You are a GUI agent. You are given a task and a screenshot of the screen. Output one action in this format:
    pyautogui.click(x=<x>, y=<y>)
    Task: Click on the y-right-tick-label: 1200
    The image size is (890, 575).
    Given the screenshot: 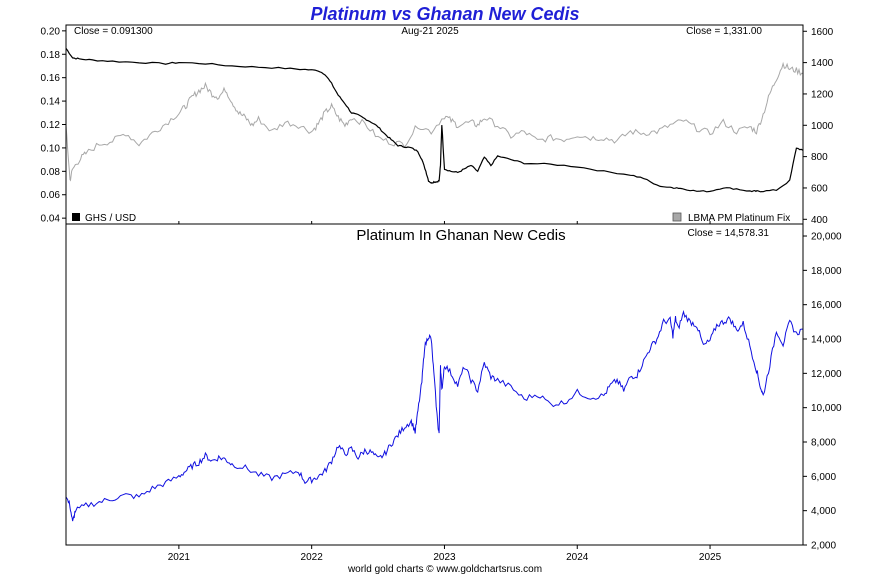 What is the action you would take?
    pyautogui.click(x=822, y=94)
    